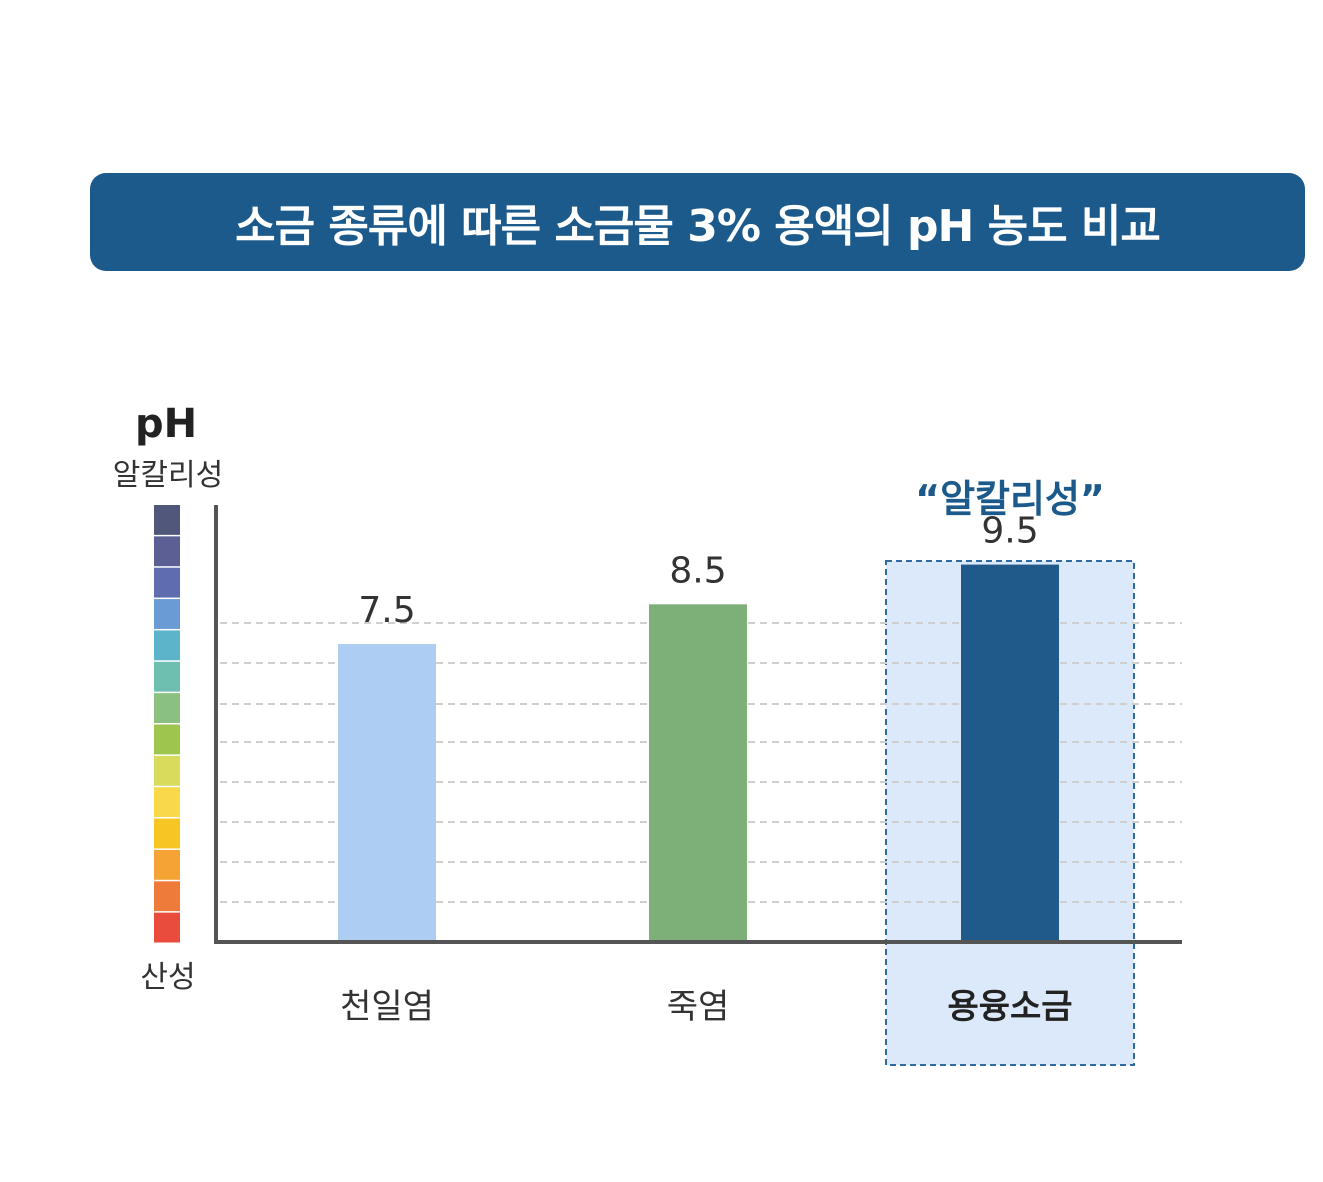 This screenshot has width=1323, height=1182. I want to click on value-labels: 7.5 8.5 9.5, so click(698, 571).